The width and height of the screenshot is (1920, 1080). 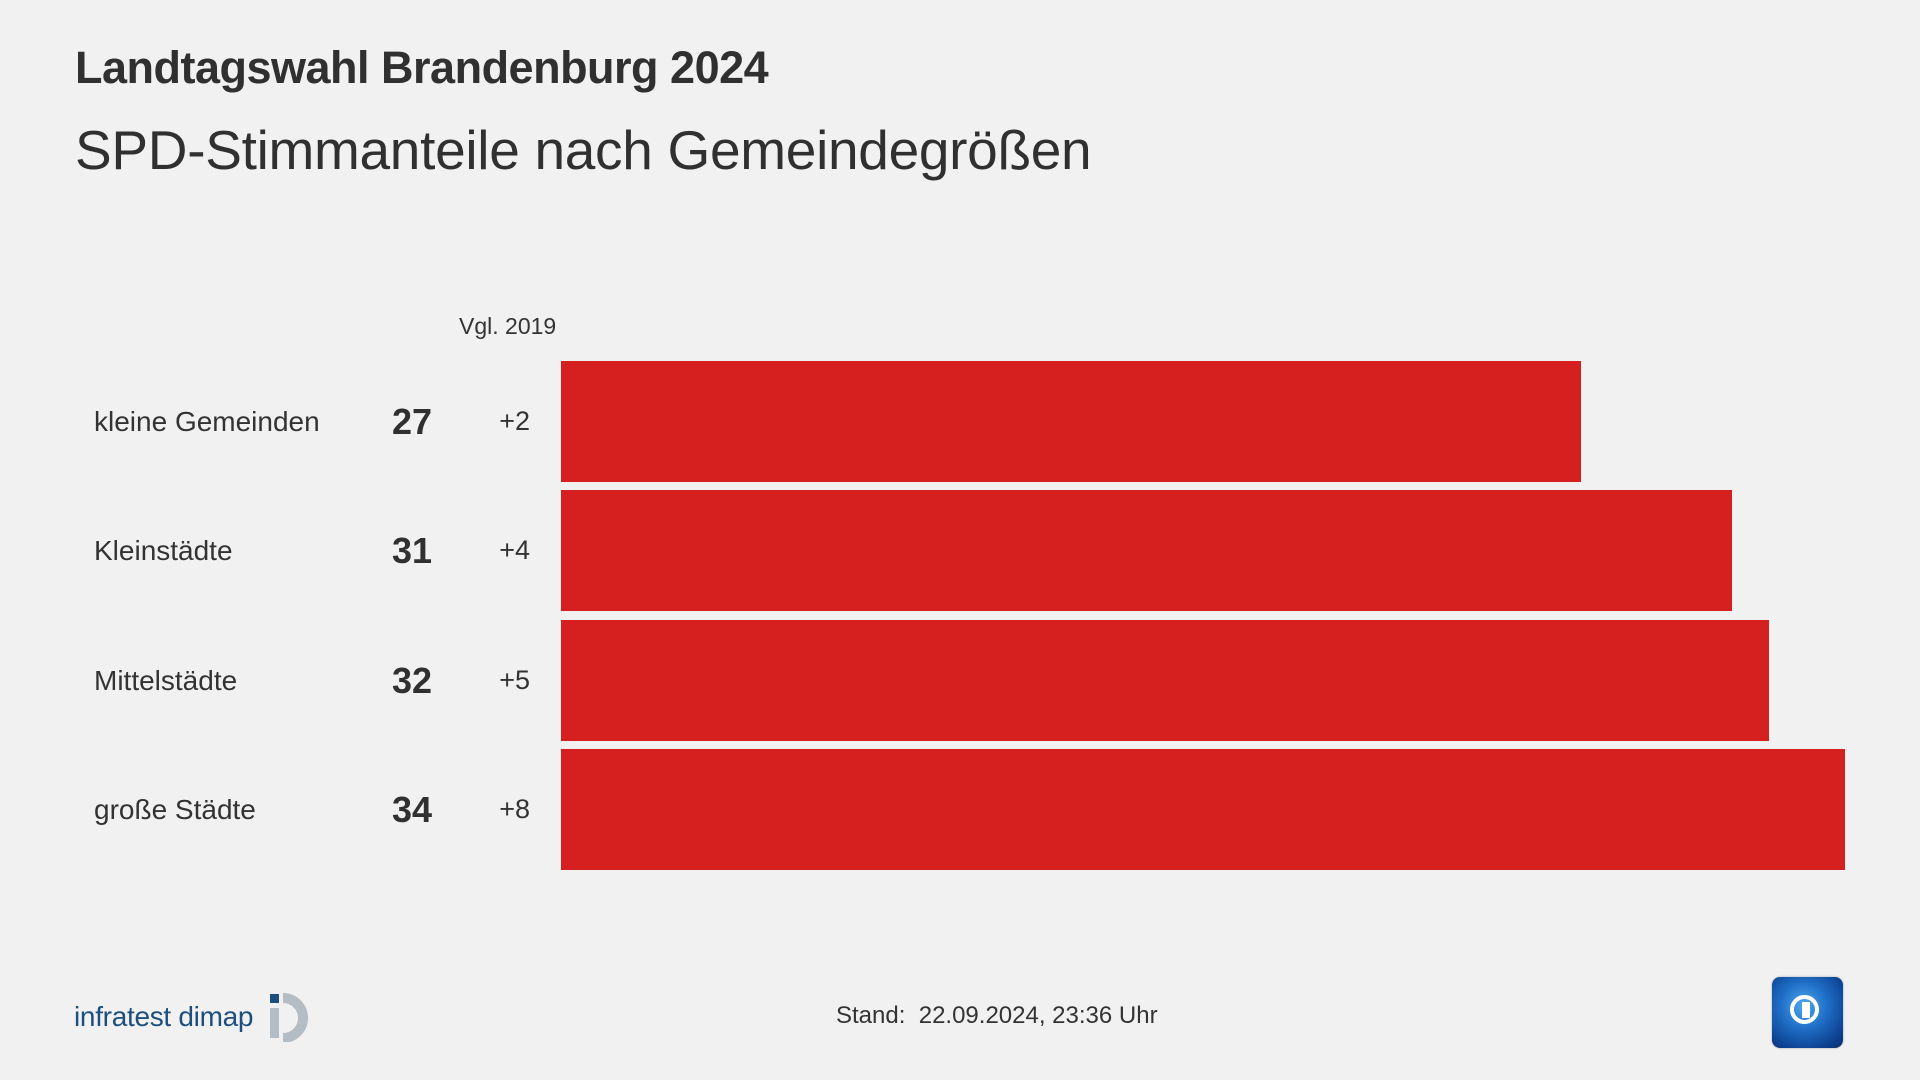 I want to click on vote-share-value: 32, so click(x=411, y=680).